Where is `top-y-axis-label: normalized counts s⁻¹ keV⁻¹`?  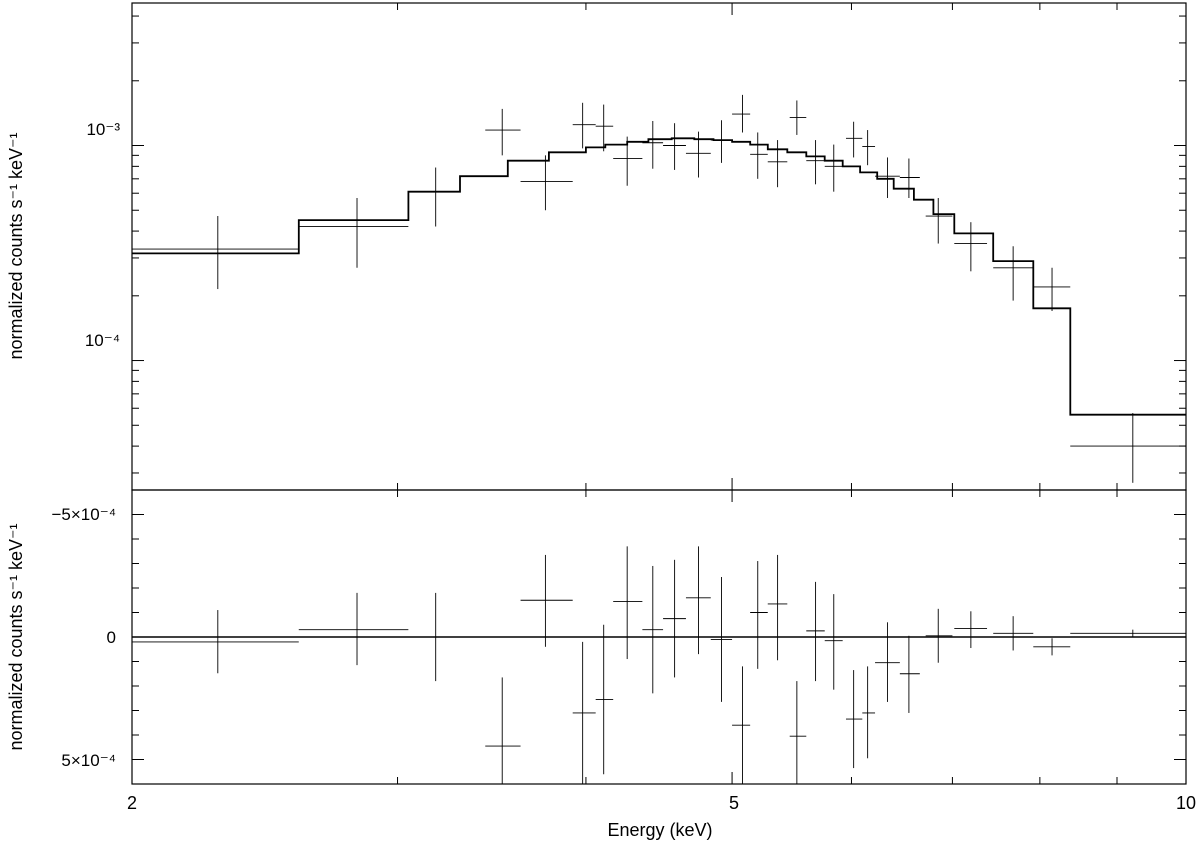 top-y-axis-label: normalized counts s⁻¹ keV⁻¹ is located at coordinates (16, 245).